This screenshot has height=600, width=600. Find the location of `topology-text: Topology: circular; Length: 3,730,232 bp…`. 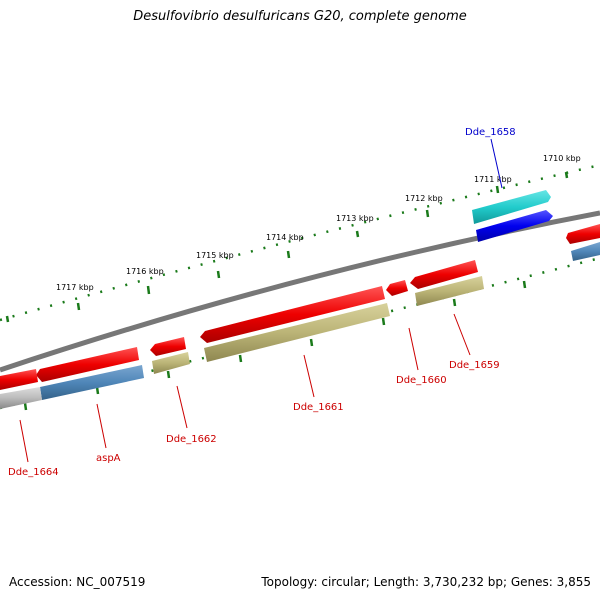

topology-text: Topology: circular; Length: 3,730,232 bp… is located at coordinates (426, 582).